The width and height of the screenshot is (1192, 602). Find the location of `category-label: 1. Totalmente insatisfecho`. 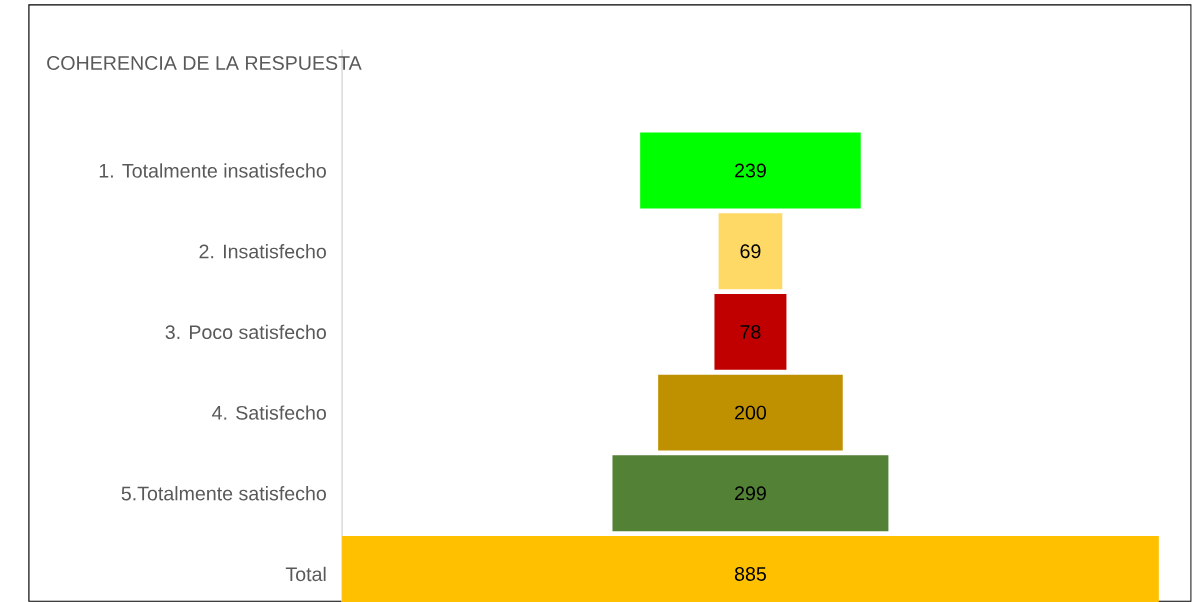

category-label: 1. Totalmente insatisfecho is located at coordinates (212, 170).